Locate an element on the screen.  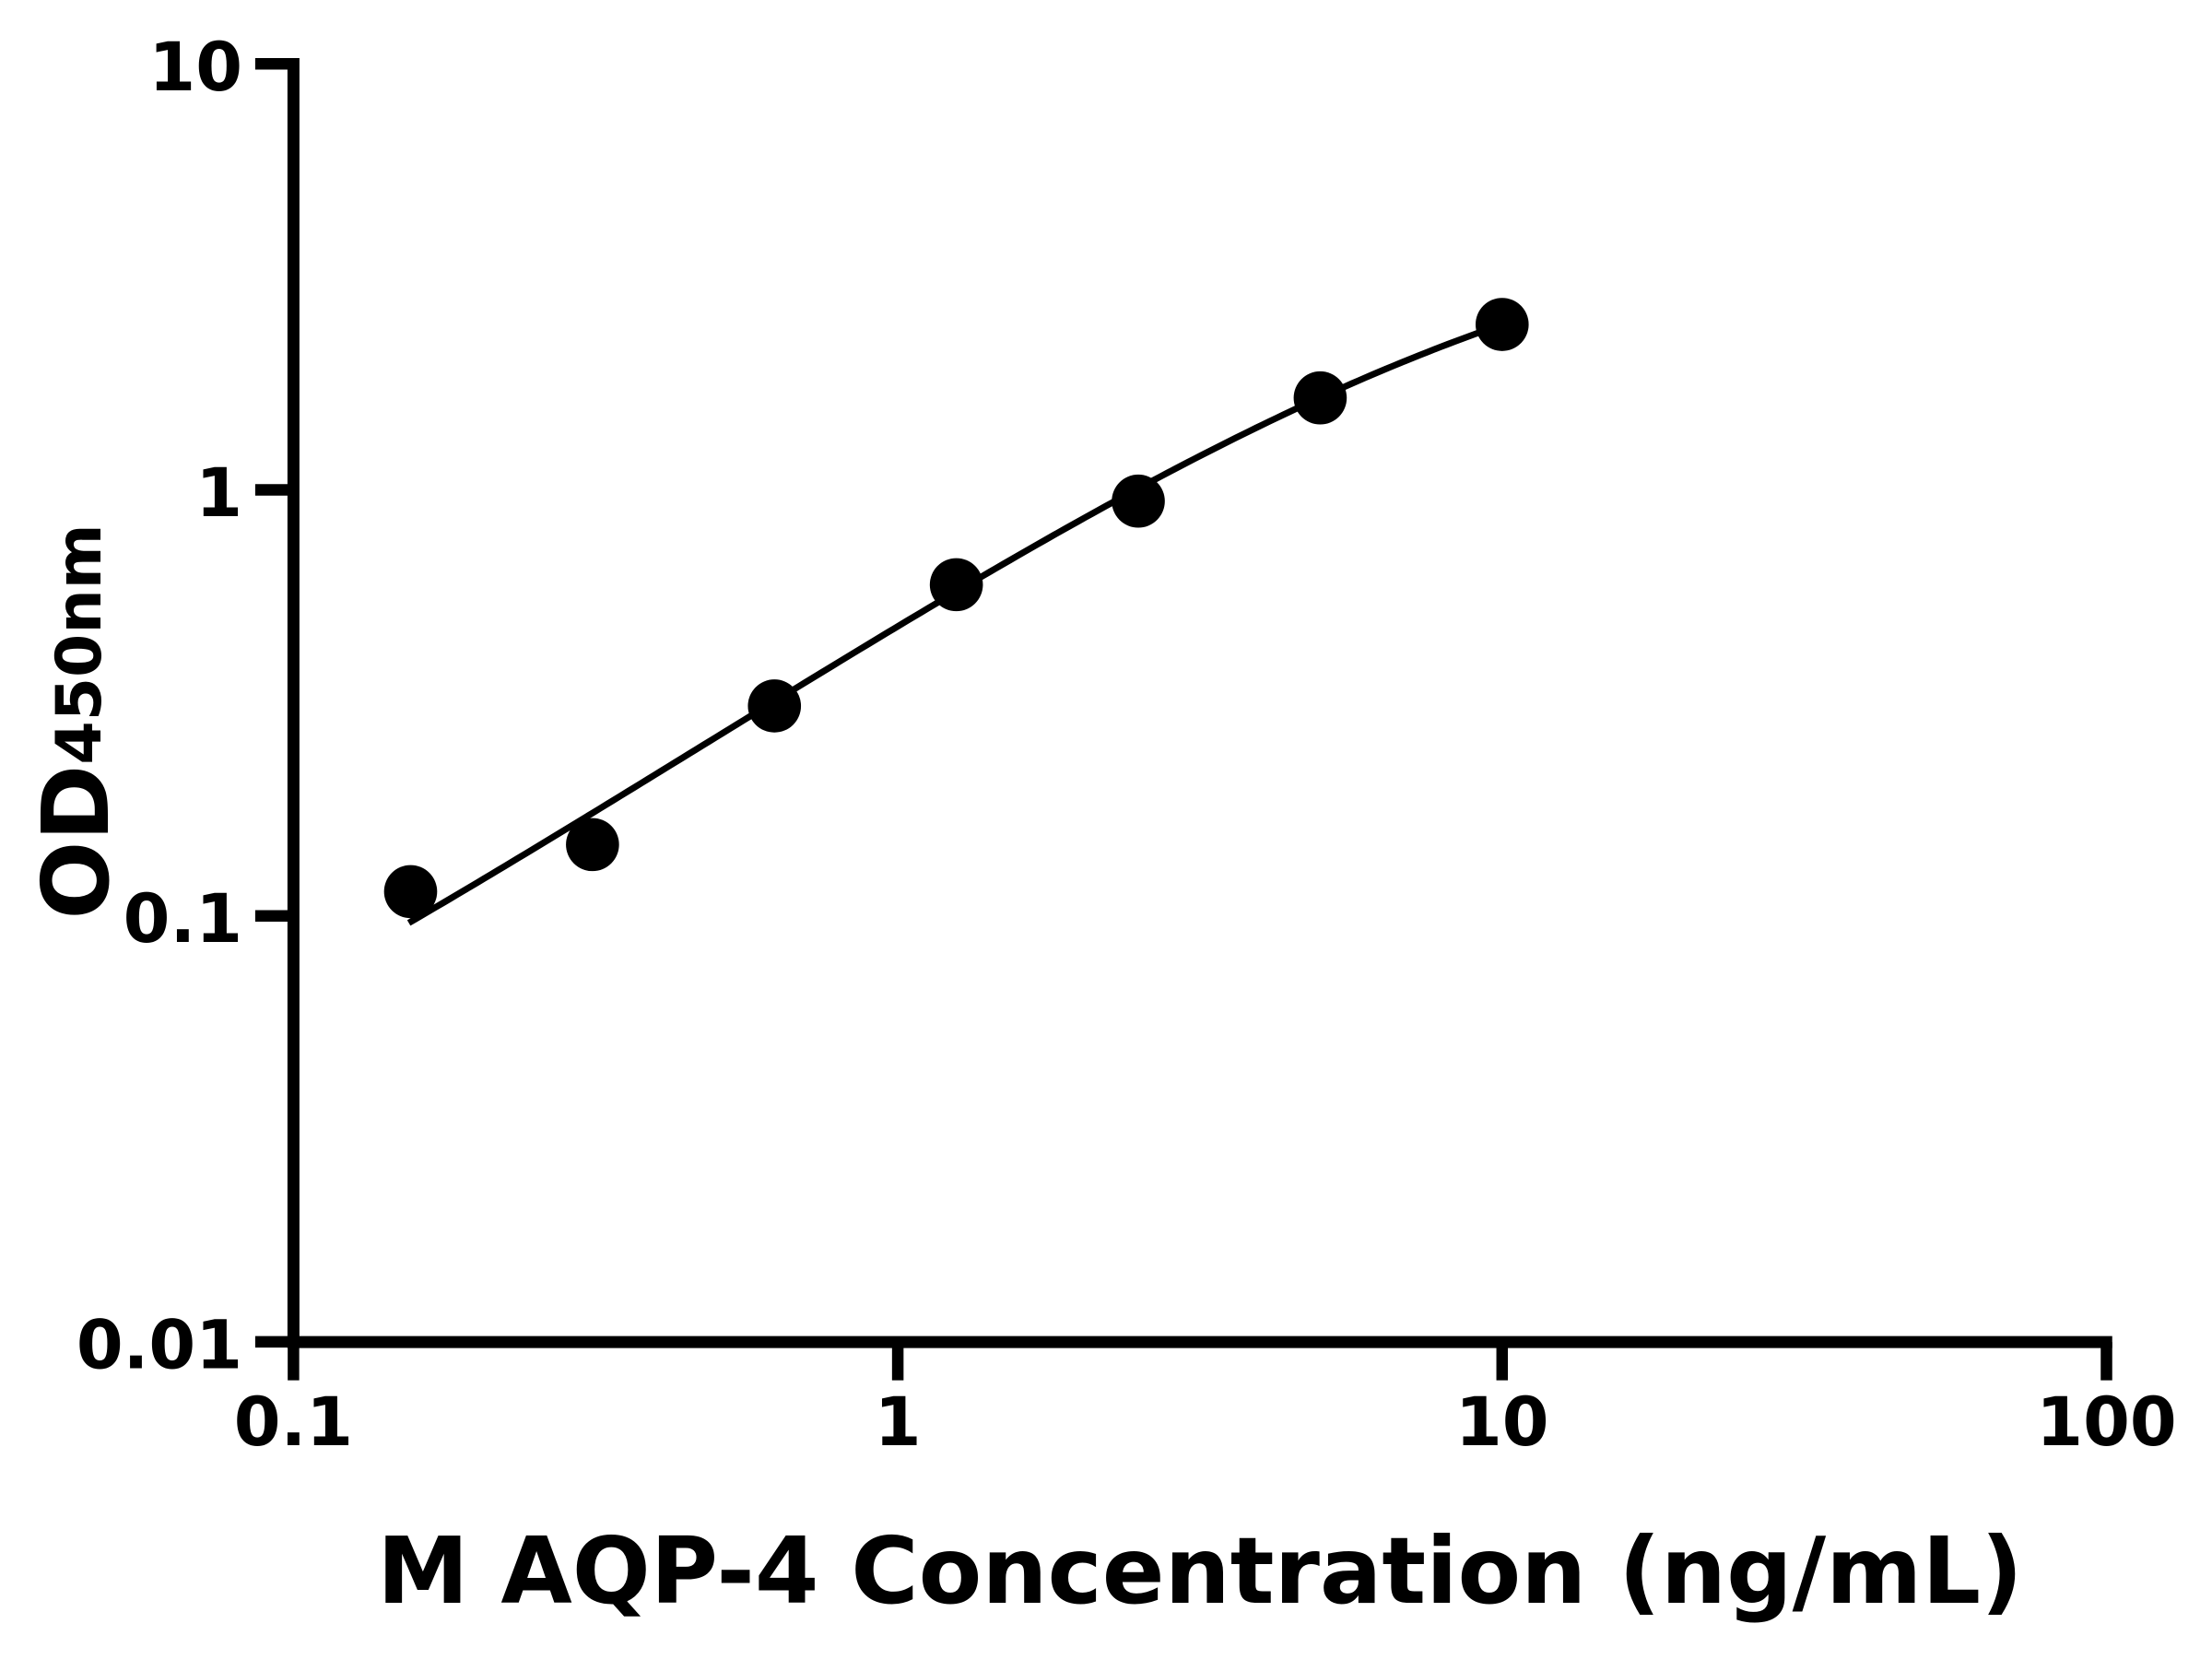
y-tick-label-0.1: 0.1 is located at coordinates (183, 919).